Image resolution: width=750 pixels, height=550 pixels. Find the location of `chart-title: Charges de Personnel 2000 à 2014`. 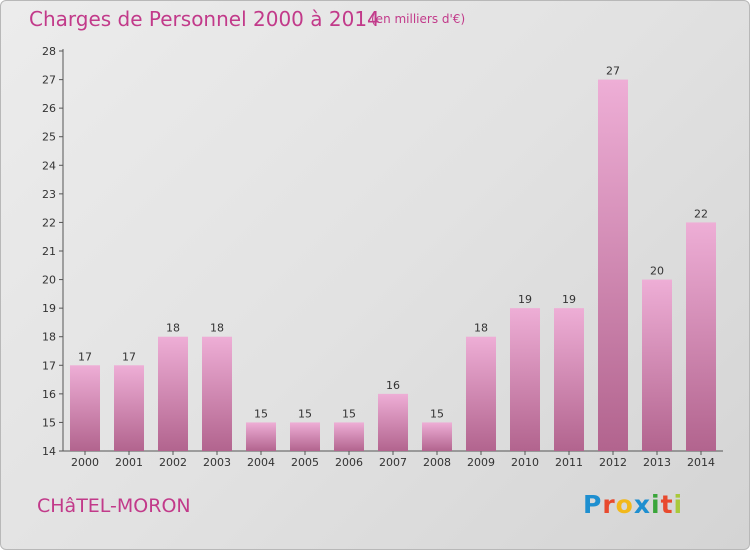

chart-title: Charges de Personnel 2000 à 2014 is located at coordinates (204, 19).